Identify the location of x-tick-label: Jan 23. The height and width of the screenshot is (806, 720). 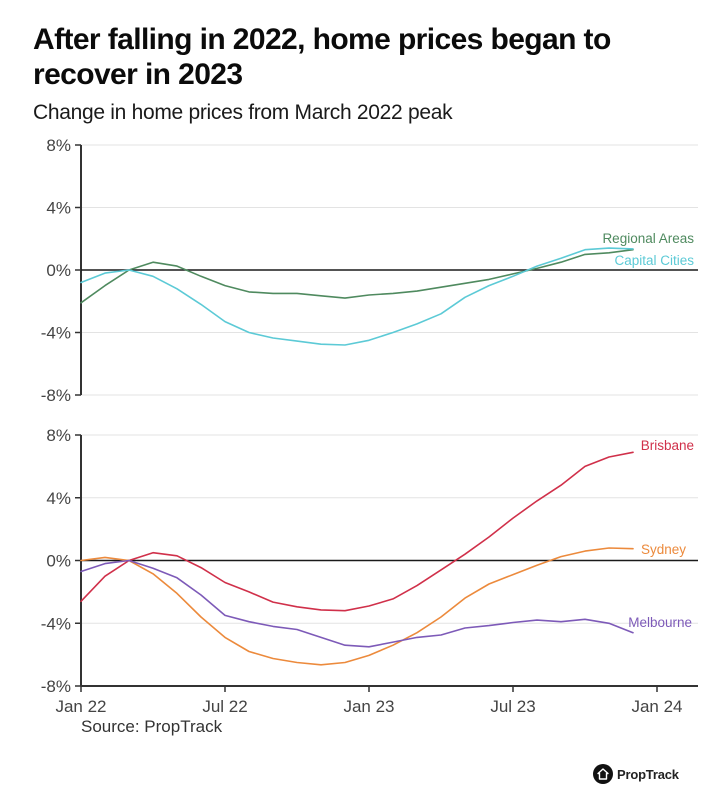
(368, 706).